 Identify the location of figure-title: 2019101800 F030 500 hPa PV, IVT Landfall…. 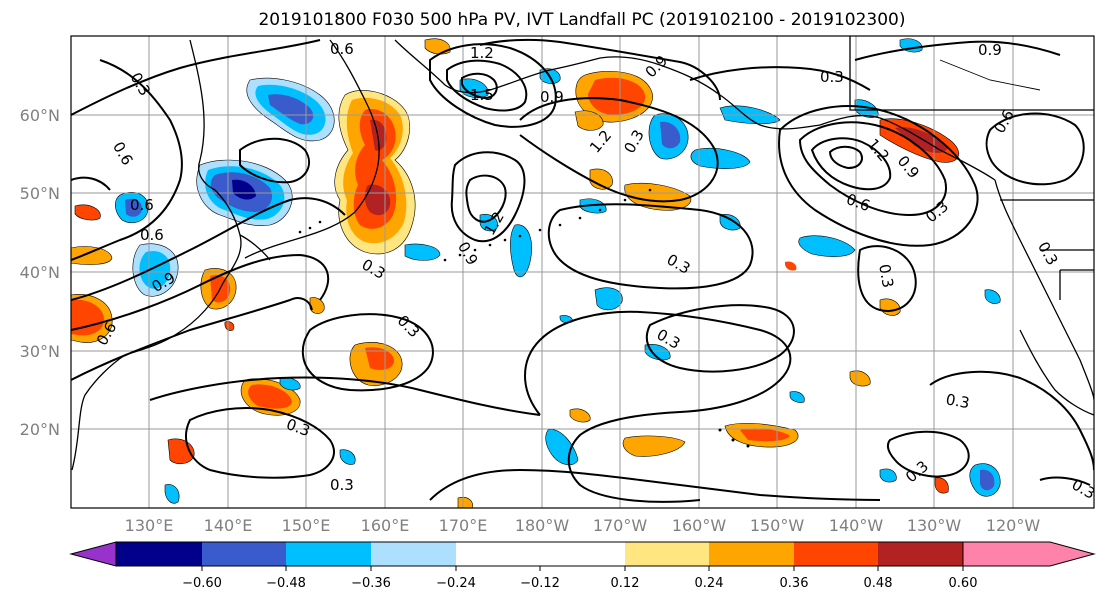
(581, 20).